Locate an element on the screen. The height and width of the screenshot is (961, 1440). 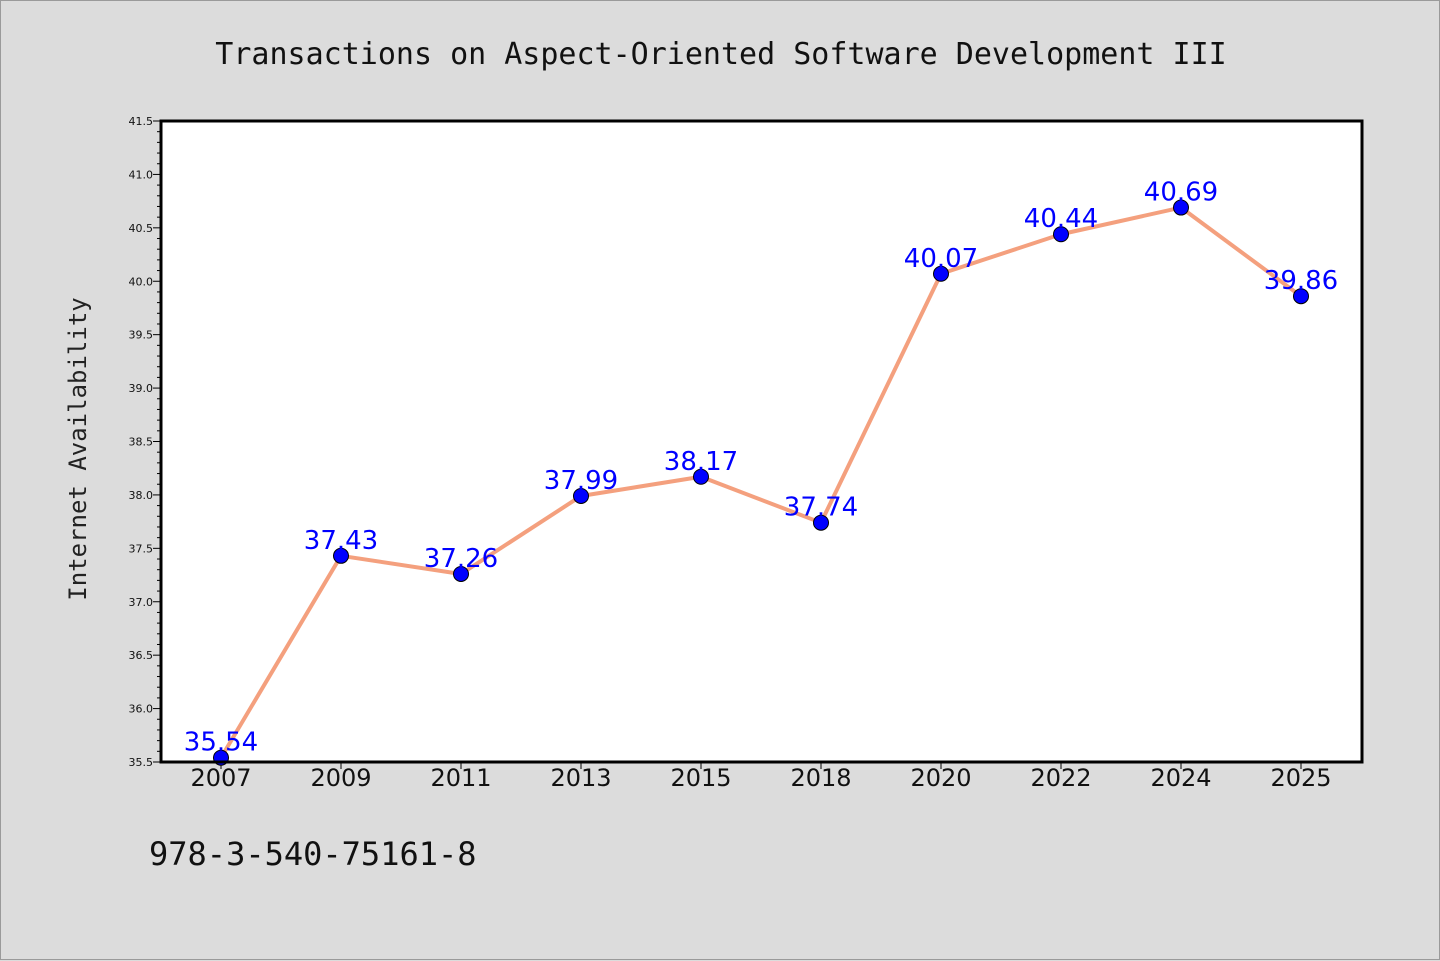
data-label: 38.17 is located at coordinates (701, 462).